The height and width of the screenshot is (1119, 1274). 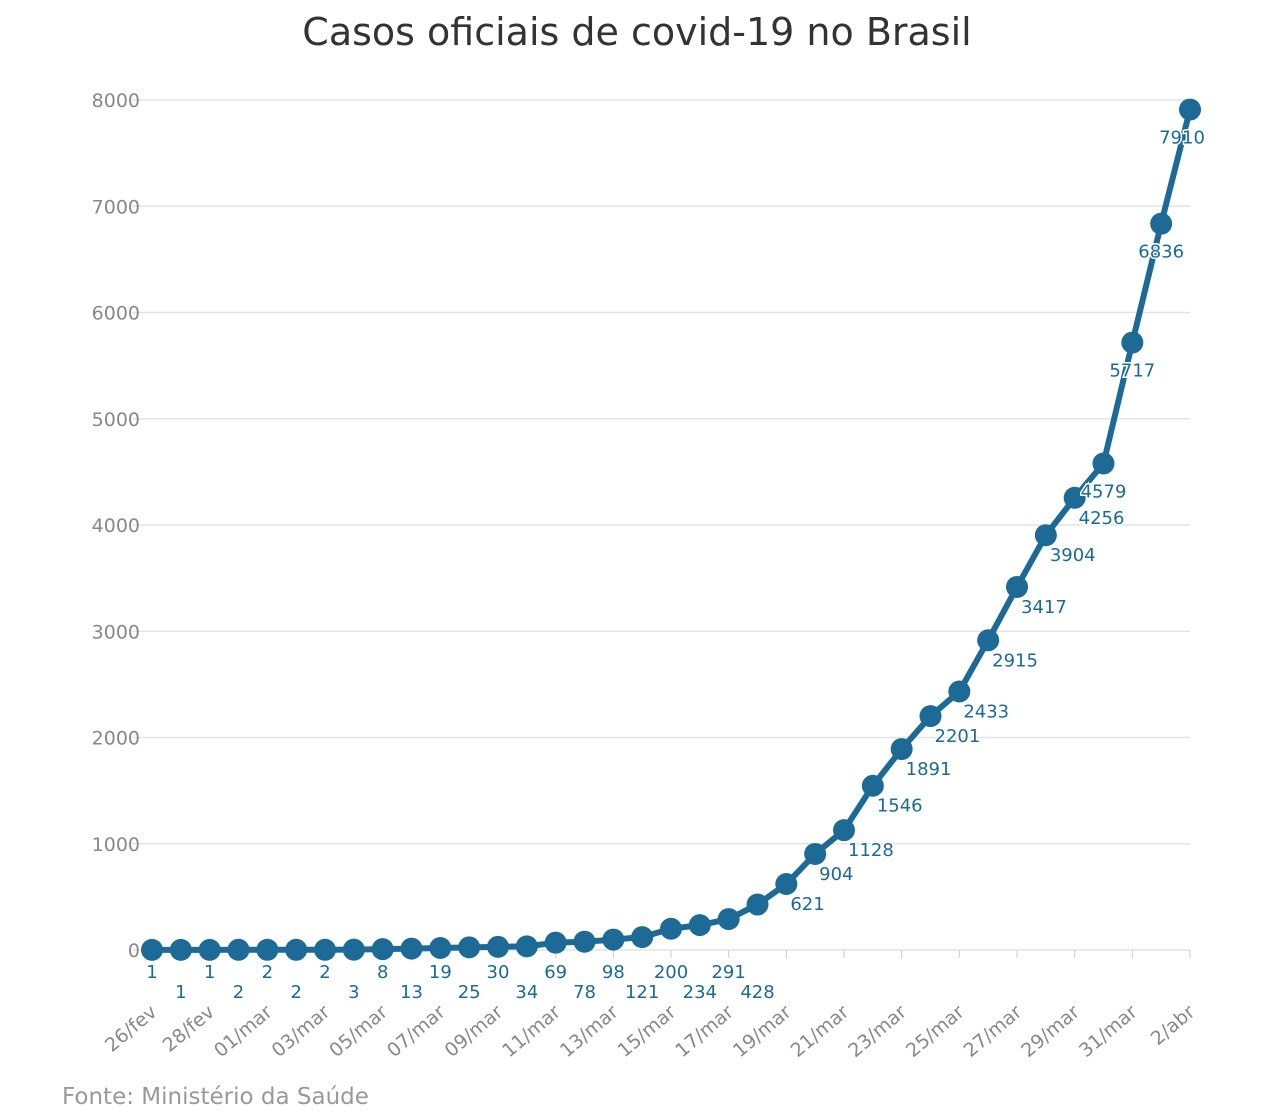 What do you see at coordinates (531, 1031) in the screenshot?
I see `x-tick-label: 11/mar` at bounding box center [531, 1031].